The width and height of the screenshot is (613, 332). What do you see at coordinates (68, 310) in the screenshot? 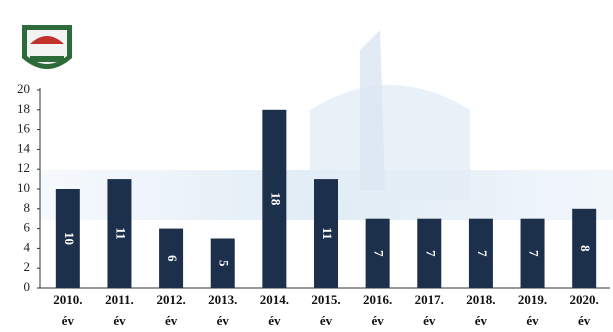
I see `x-tick-label: 2010. év` at bounding box center [68, 310].